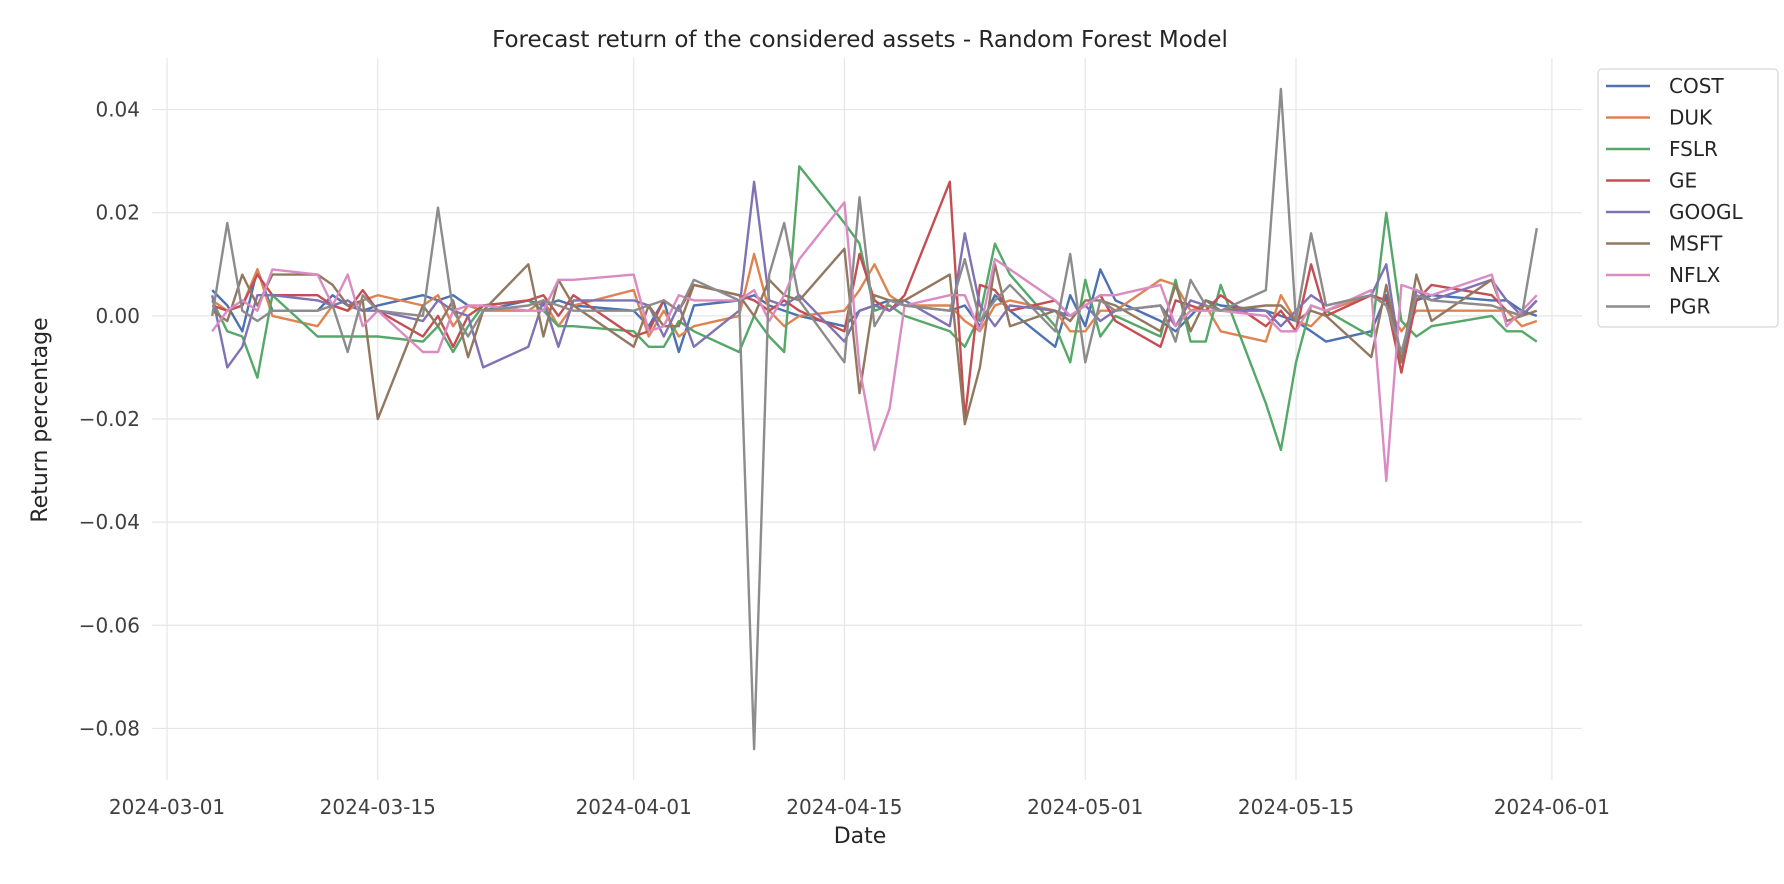 The width and height of the screenshot is (1784, 884). Describe the element at coordinates (844, 807) in the screenshot. I see `x-tick-label: 2024-04-15` at that location.